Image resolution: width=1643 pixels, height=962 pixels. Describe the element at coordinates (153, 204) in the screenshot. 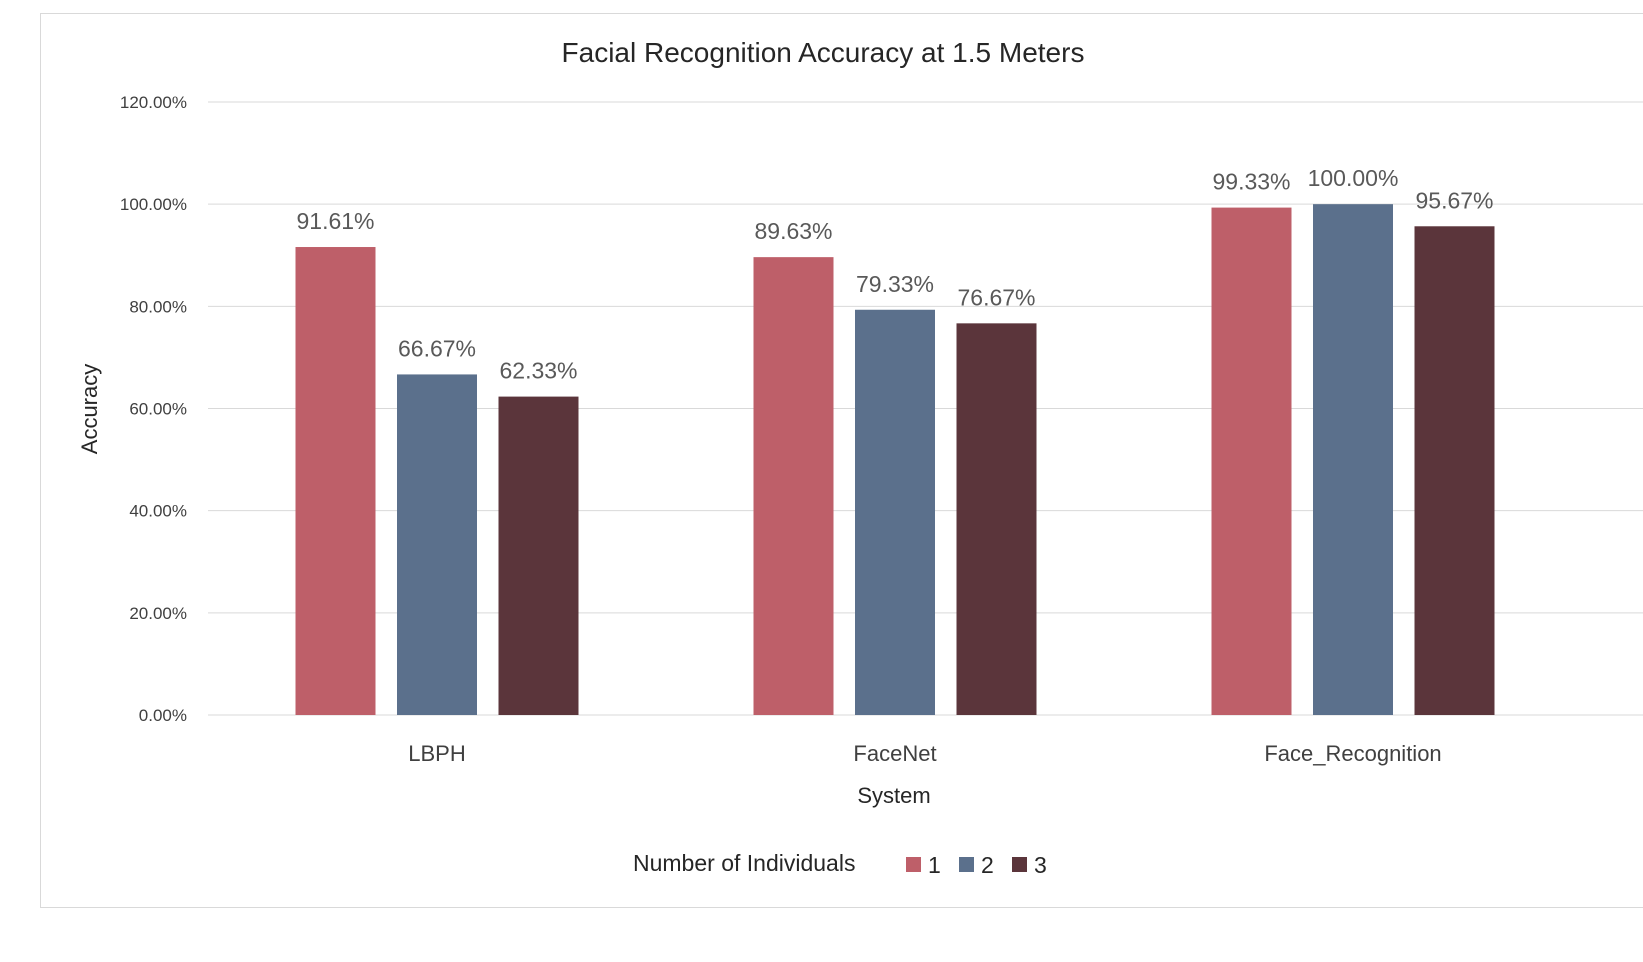

I see `y-tick-label: 100.00%` at that location.